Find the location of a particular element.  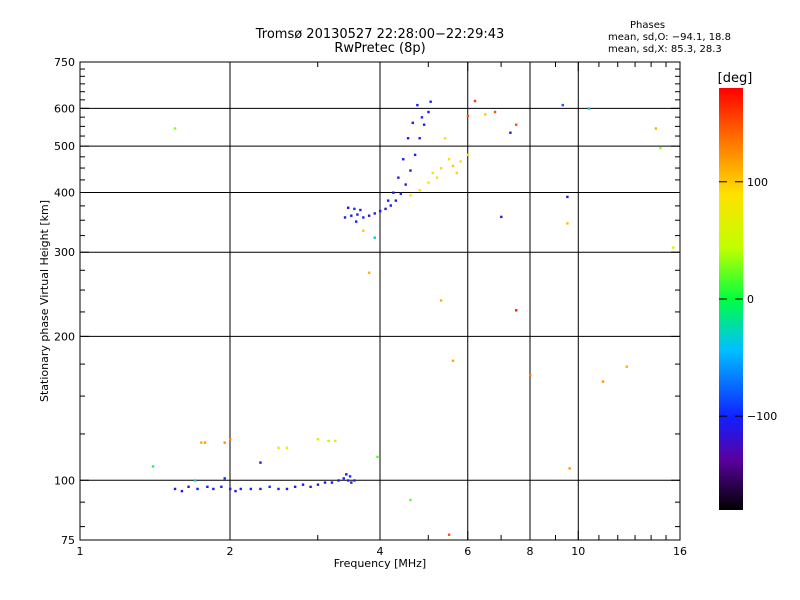

chart-subtitle: RwPretec (8p) is located at coordinates (380, 48).